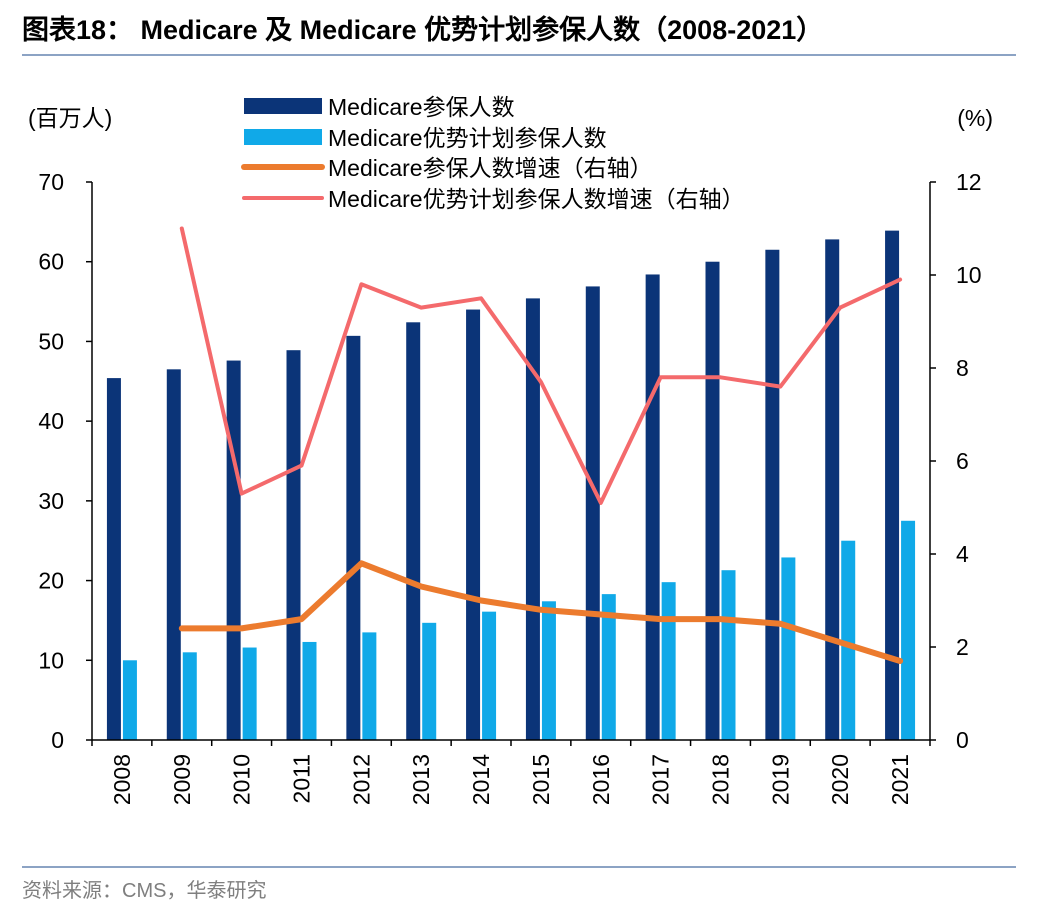 The image size is (1048, 916). Describe the element at coordinates (536, 199) in the screenshot. I see `legend-advantage-growth-label: Medicare优势计划参保人数增速（右轴）` at that location.